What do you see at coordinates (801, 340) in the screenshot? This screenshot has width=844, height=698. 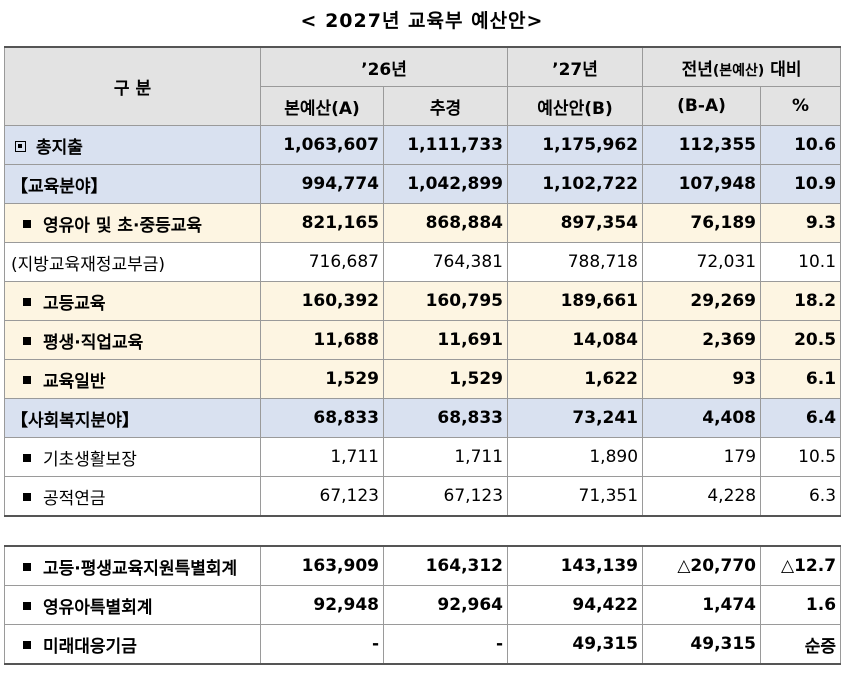 I see `cell-percent: 20.5` at bounding box center [801, 340].